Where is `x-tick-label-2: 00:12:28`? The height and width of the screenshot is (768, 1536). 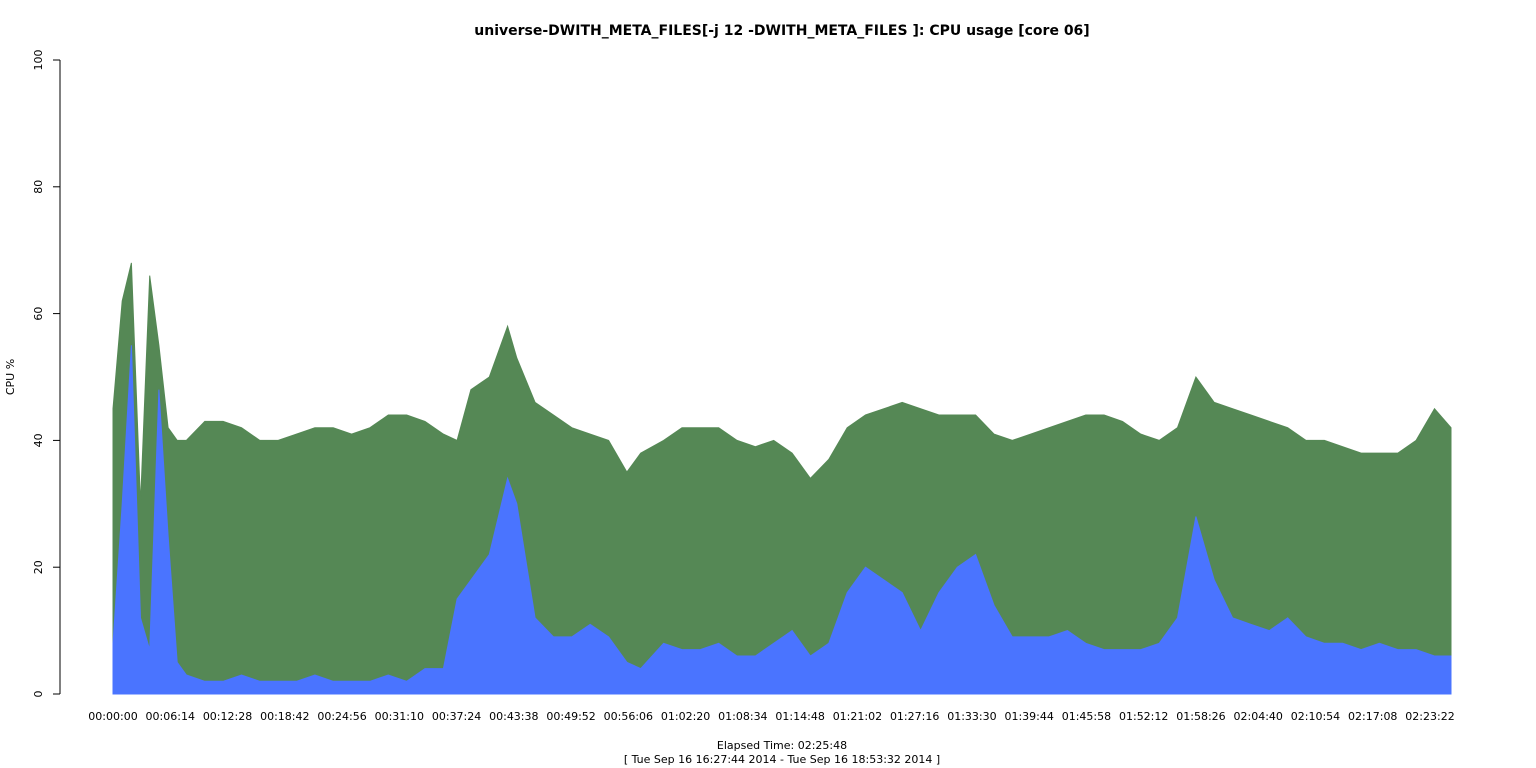
x-tick-label-2: 00:12:28 is located at coordinates (227, 716).